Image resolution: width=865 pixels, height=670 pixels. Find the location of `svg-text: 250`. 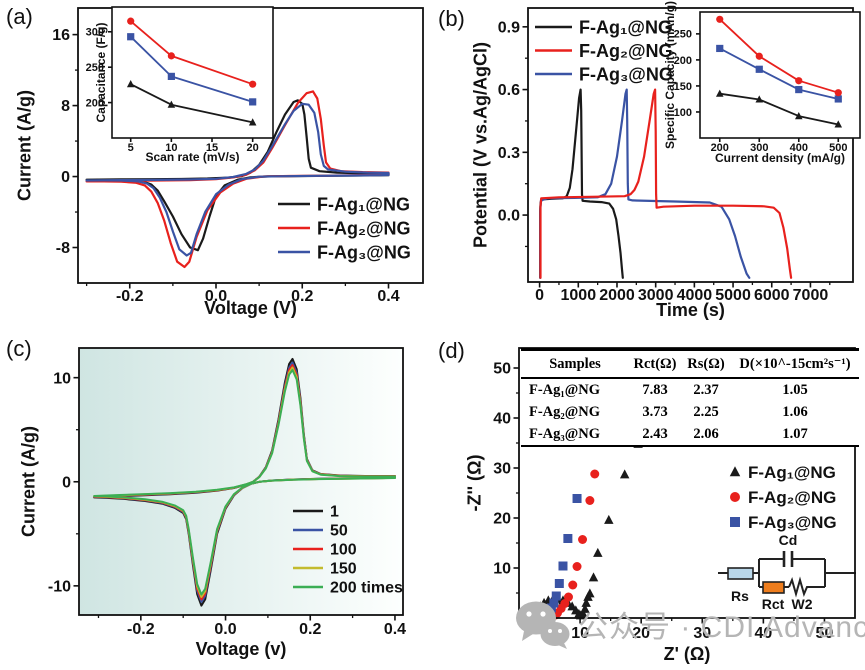

svg-text: 250 is located at coordinates (683, 35).